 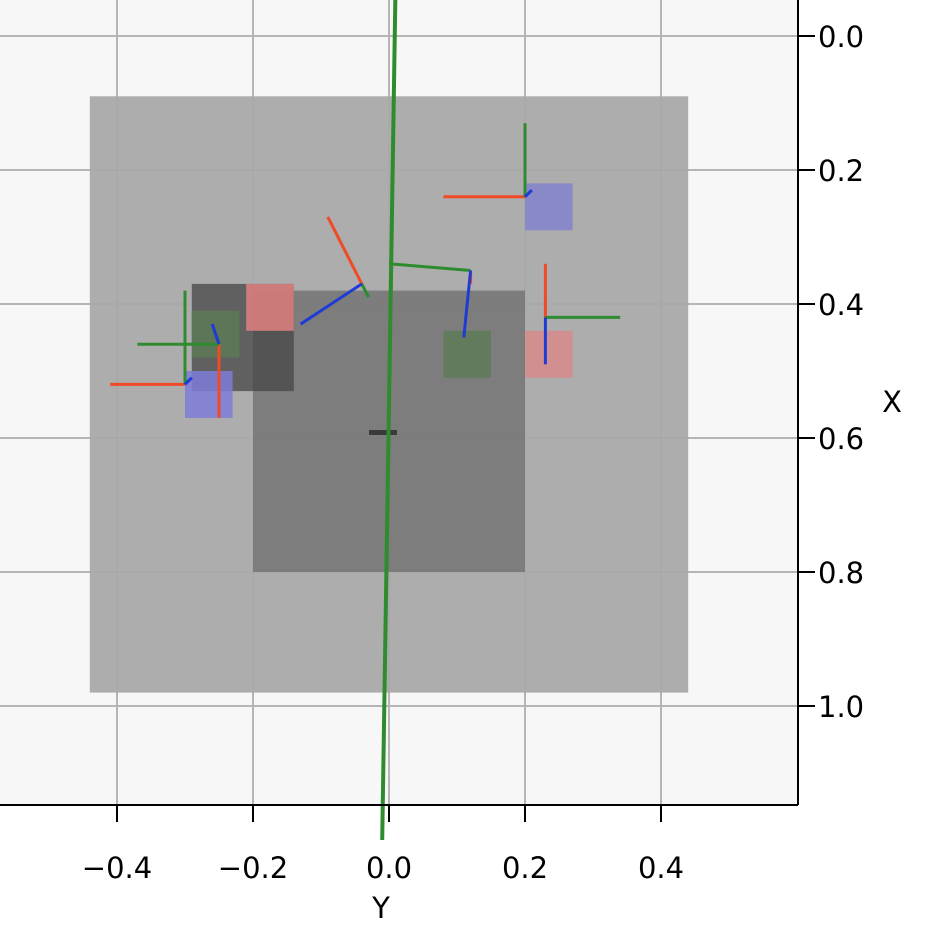 What do you see at coordinates (841, 707) in the screenshot?
I see `y-tick-label-5: 1.0` at bounding box center [841, 707].